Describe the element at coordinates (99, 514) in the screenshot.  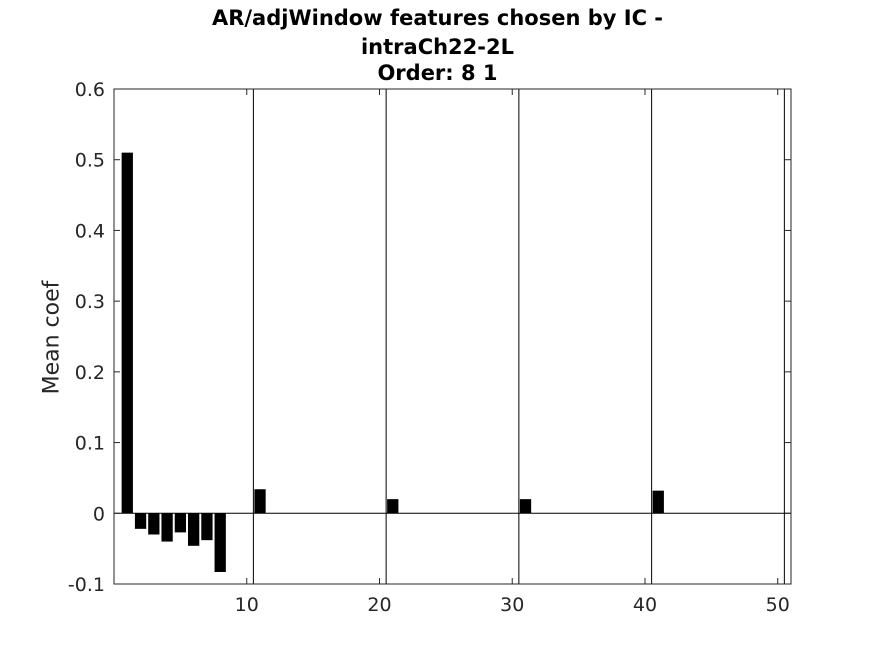
I see `y-tick-label: 0` at that location.